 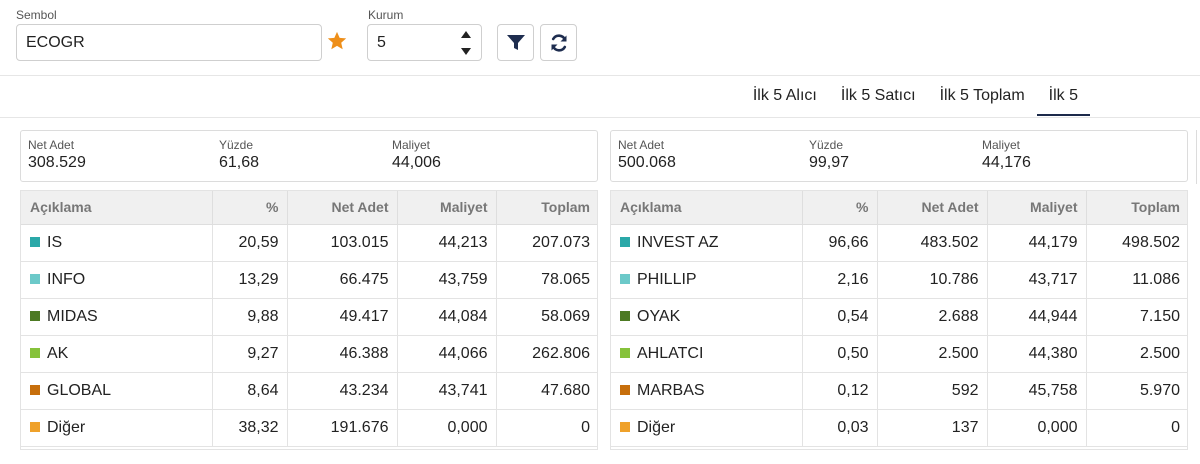 I want to click on stepper-up-icon, so click(x=466, y=34).